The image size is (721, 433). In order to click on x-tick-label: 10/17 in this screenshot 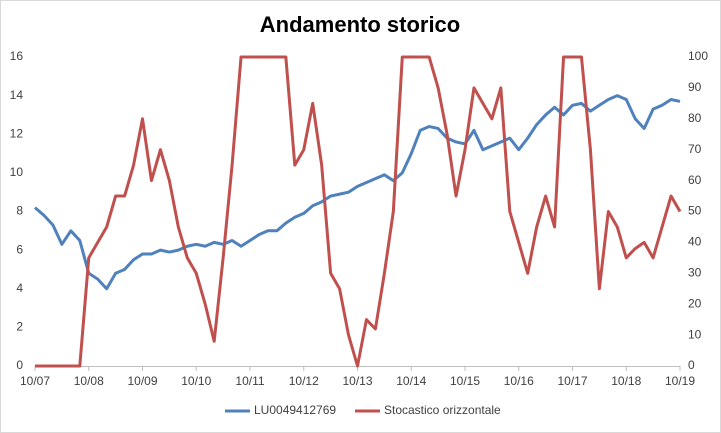, I will do `click(572, 381)`.